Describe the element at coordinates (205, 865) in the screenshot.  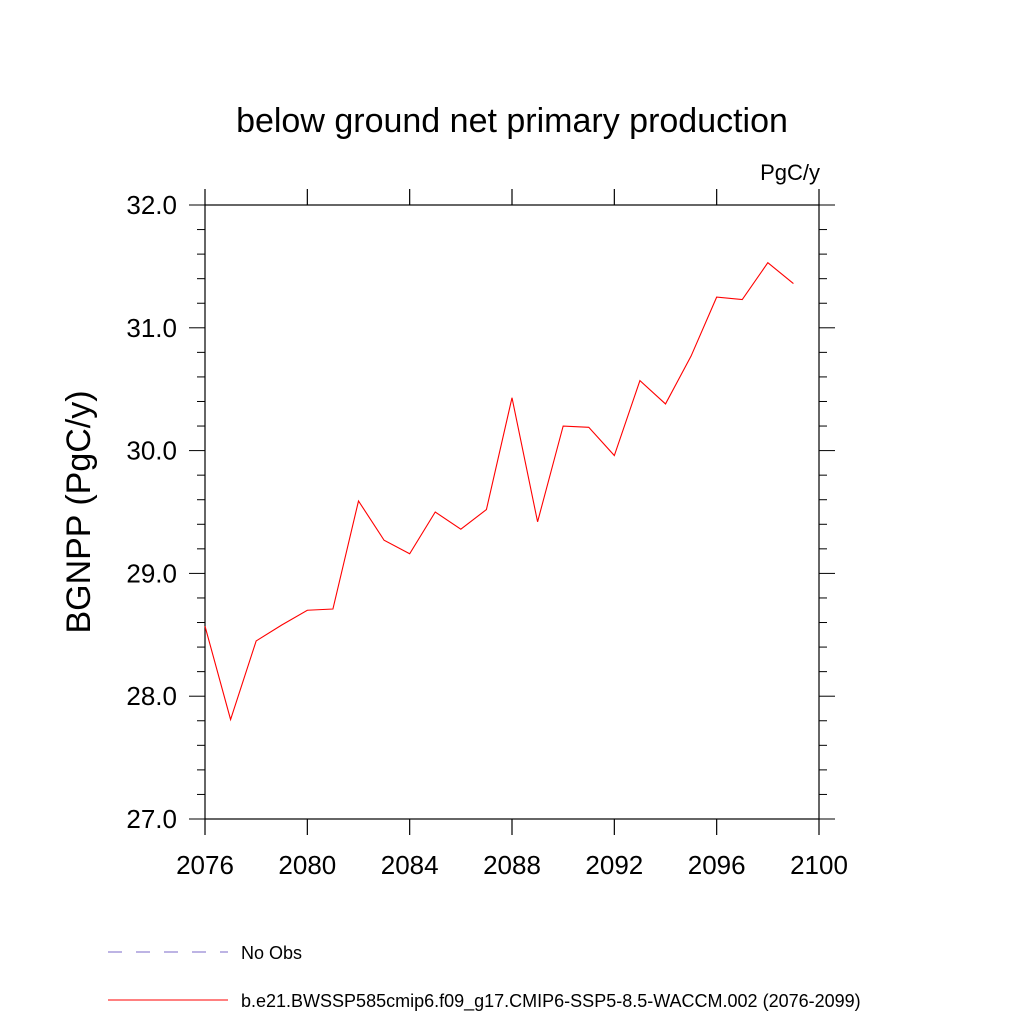
I see `x-tick-label: 2076` at that location.